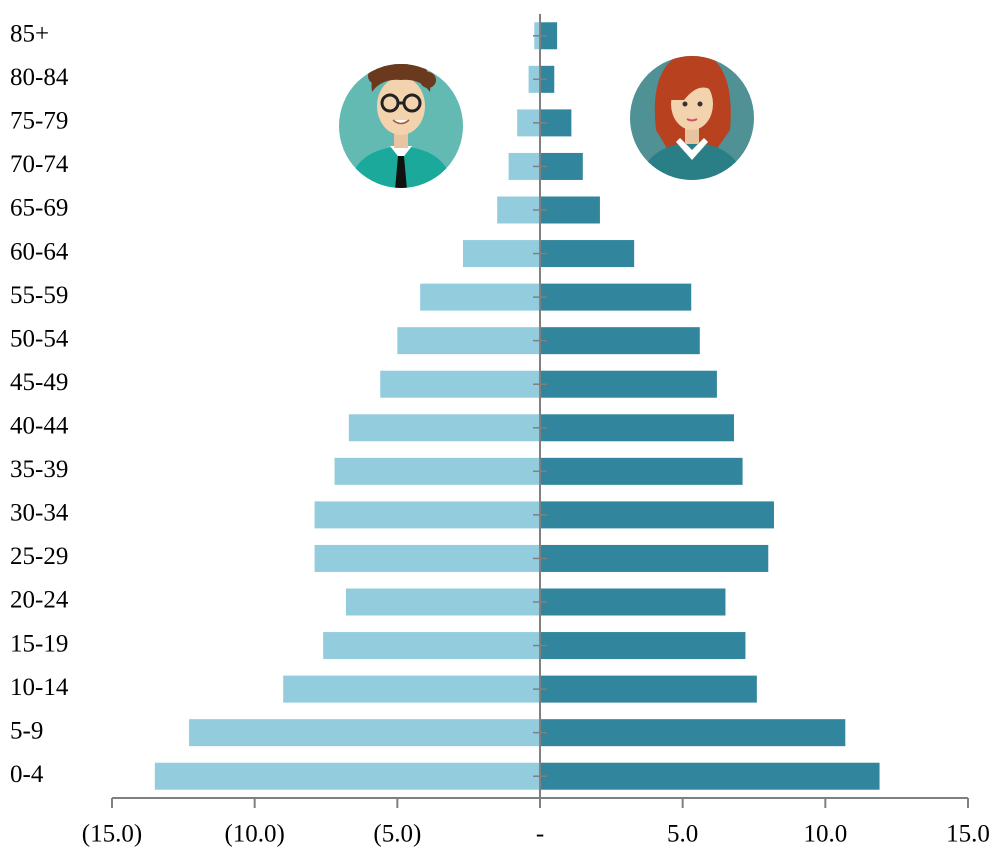  I want to click on y-tick-label: 30-34, so click(39, 513).